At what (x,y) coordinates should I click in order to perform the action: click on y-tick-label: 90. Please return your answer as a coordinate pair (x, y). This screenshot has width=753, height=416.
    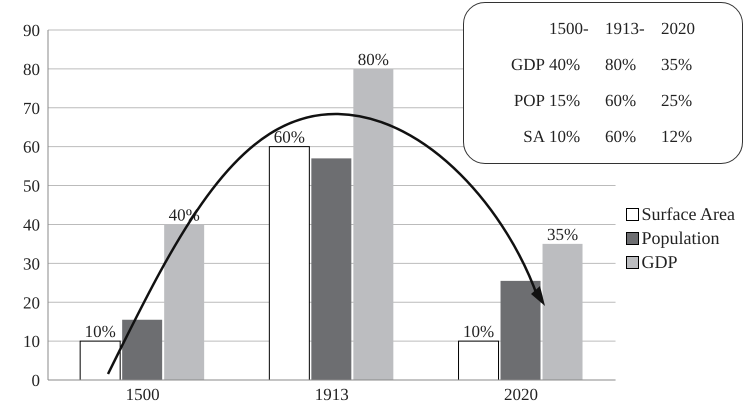
    Looking at the image, I should click on (31, 30).